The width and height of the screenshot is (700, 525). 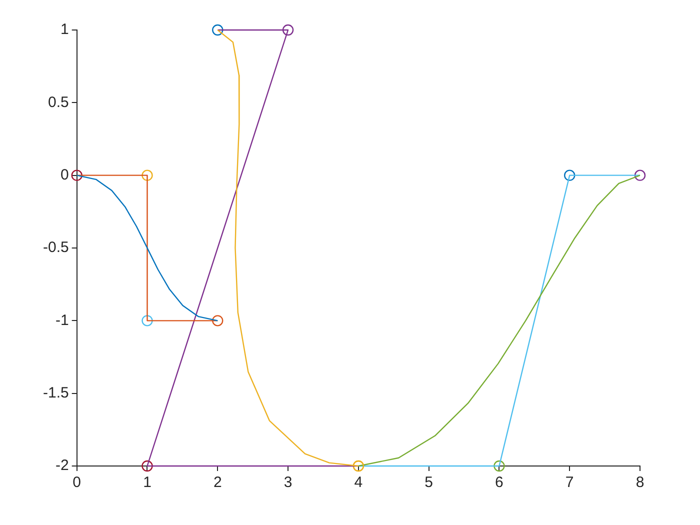 What do you see at coordinates (77, 483) in the screenshot?
I see `x-tick-label: 0` at bounding box center [77, 483].